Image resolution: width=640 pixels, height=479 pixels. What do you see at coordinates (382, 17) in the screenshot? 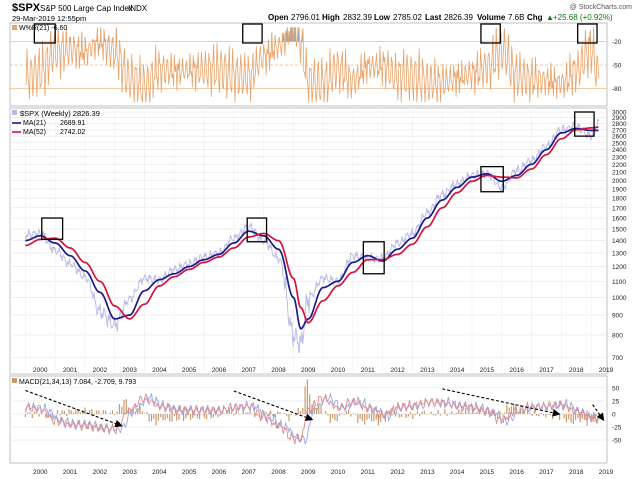
I see `low-label: Low` at bounding box center [382, 17].